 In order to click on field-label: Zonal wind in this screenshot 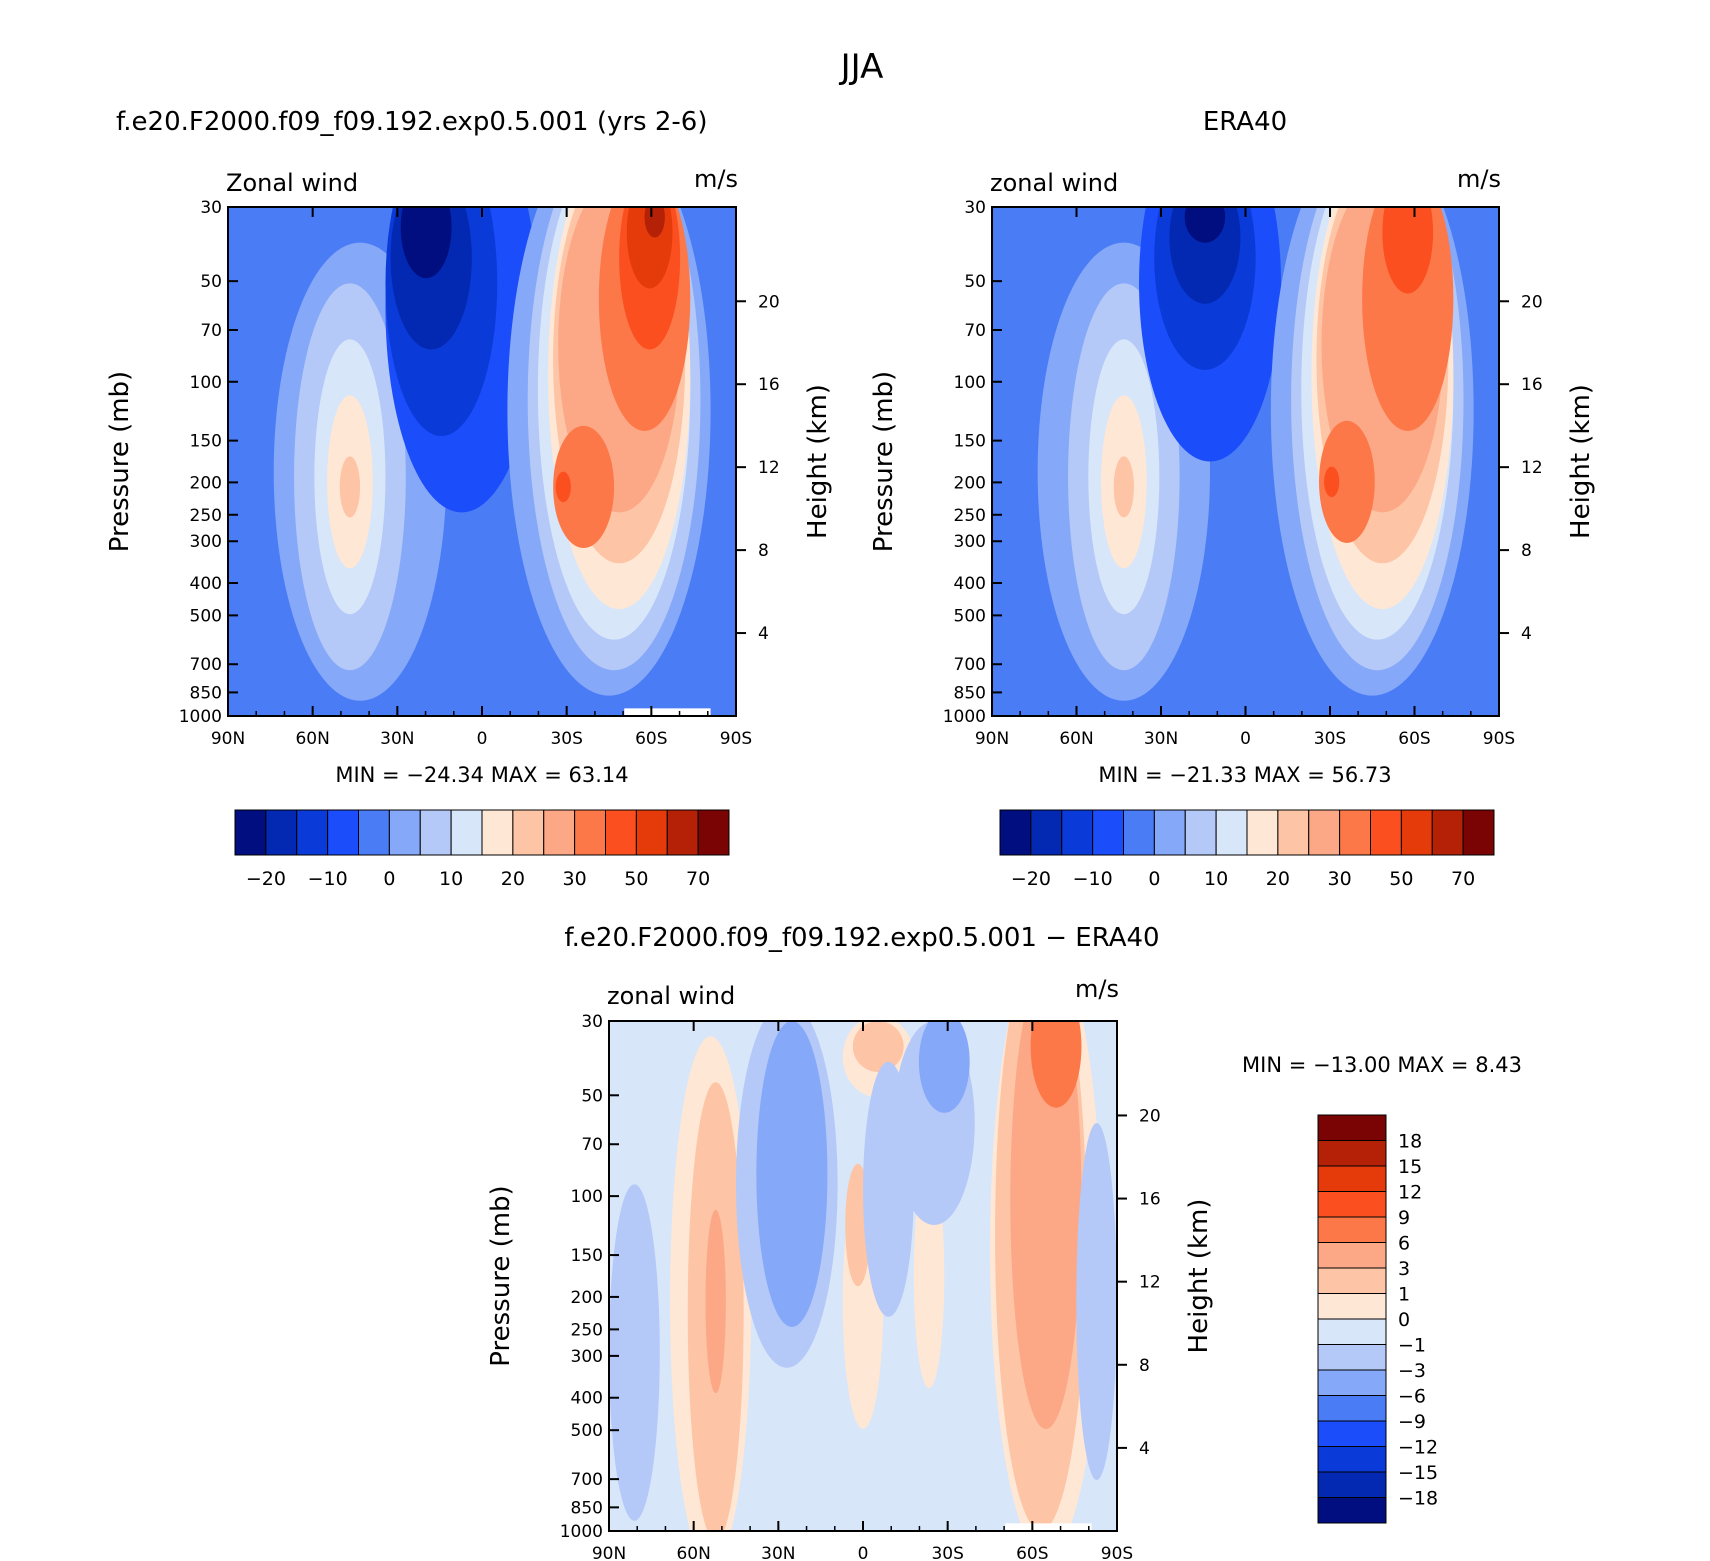, I will do `click(292, 183)`.